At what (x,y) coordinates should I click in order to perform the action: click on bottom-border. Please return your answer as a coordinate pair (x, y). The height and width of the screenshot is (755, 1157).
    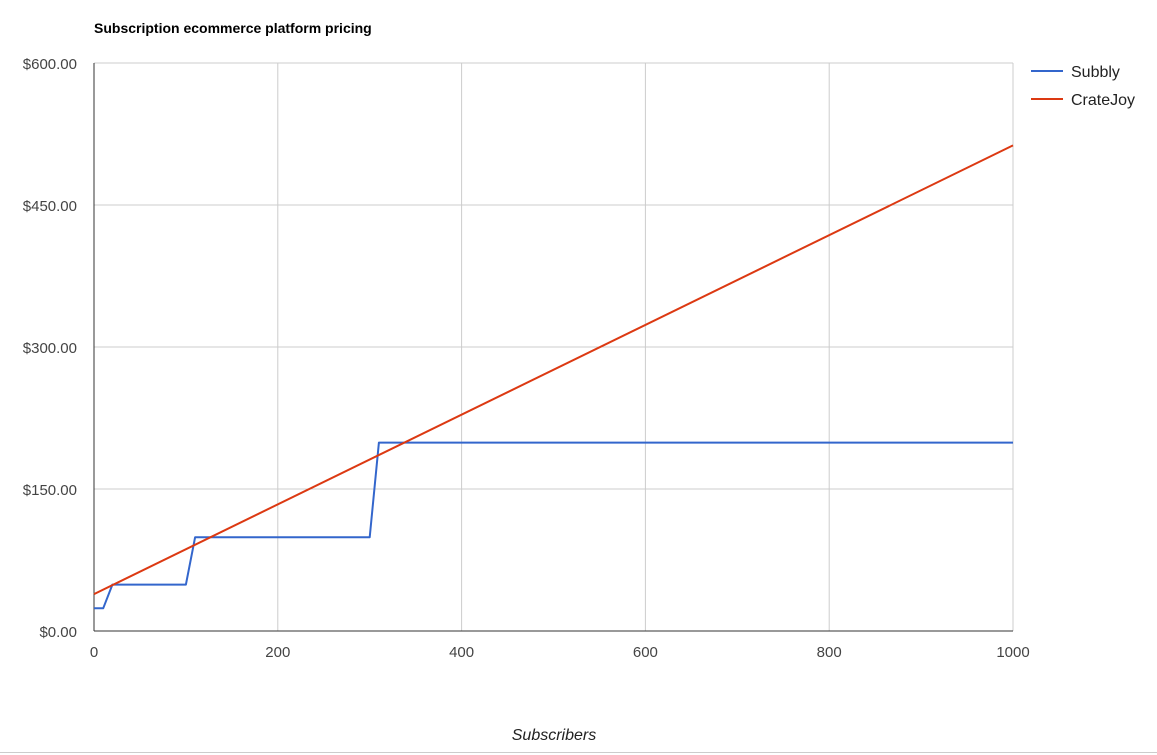
    Looking at the image, I should click on (578, 752).